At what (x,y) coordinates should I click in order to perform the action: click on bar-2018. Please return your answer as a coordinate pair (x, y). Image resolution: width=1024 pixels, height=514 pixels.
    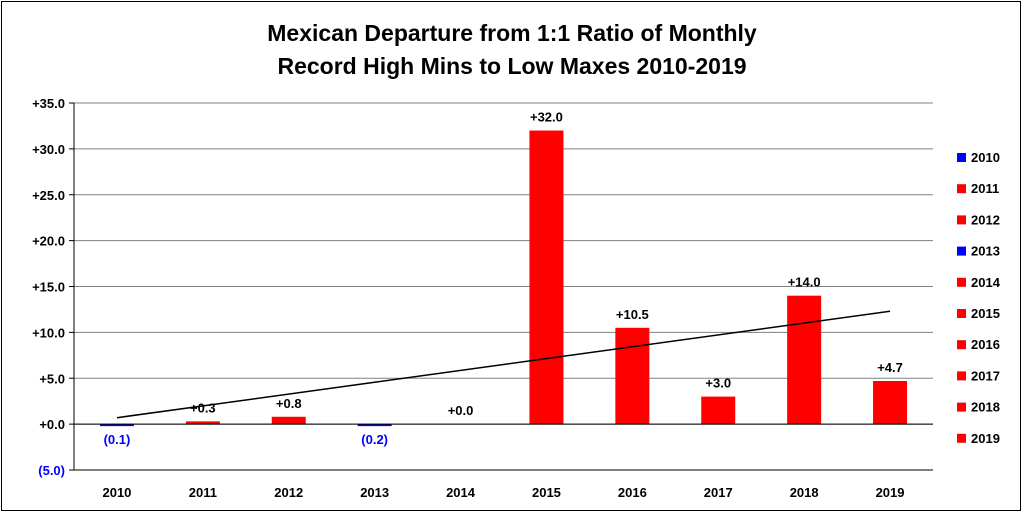
    Looking at the image, I should click on (804, 360).